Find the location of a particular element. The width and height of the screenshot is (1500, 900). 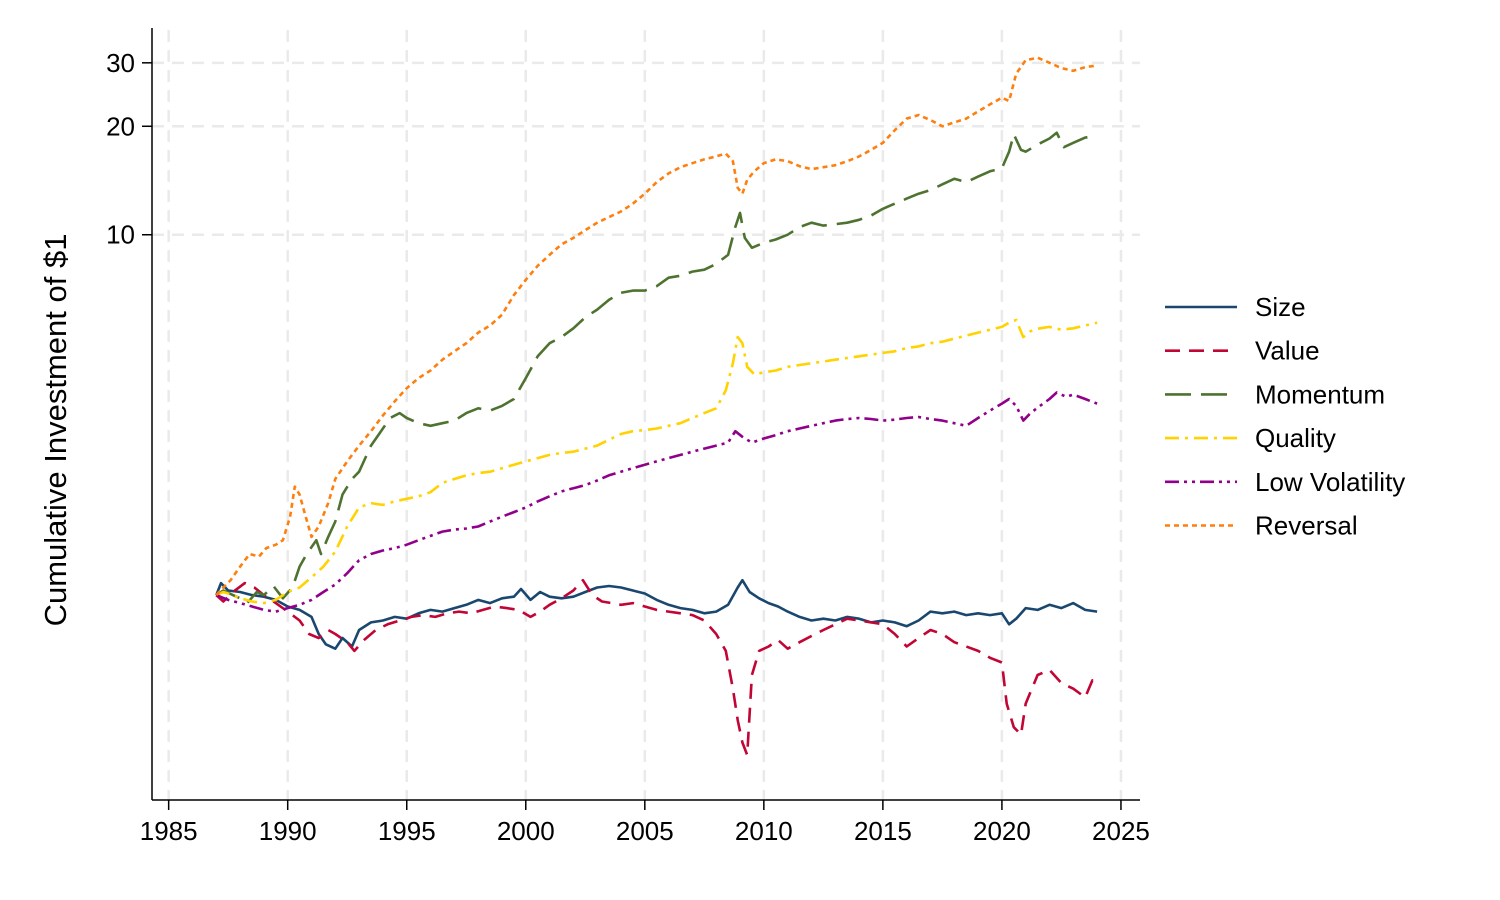

legend-label-low-volatility: Low Volatility is located at coordinates (1330, 482).